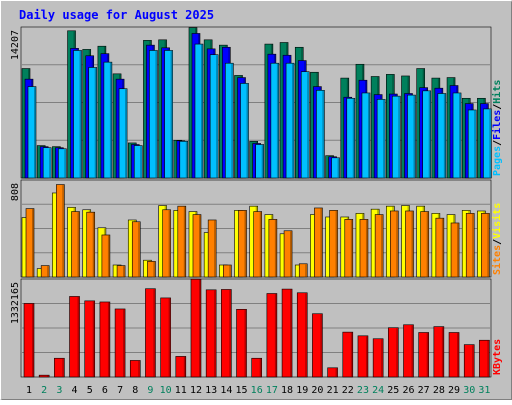  I want to click on svg-text: KBytes, so click(497, 357).